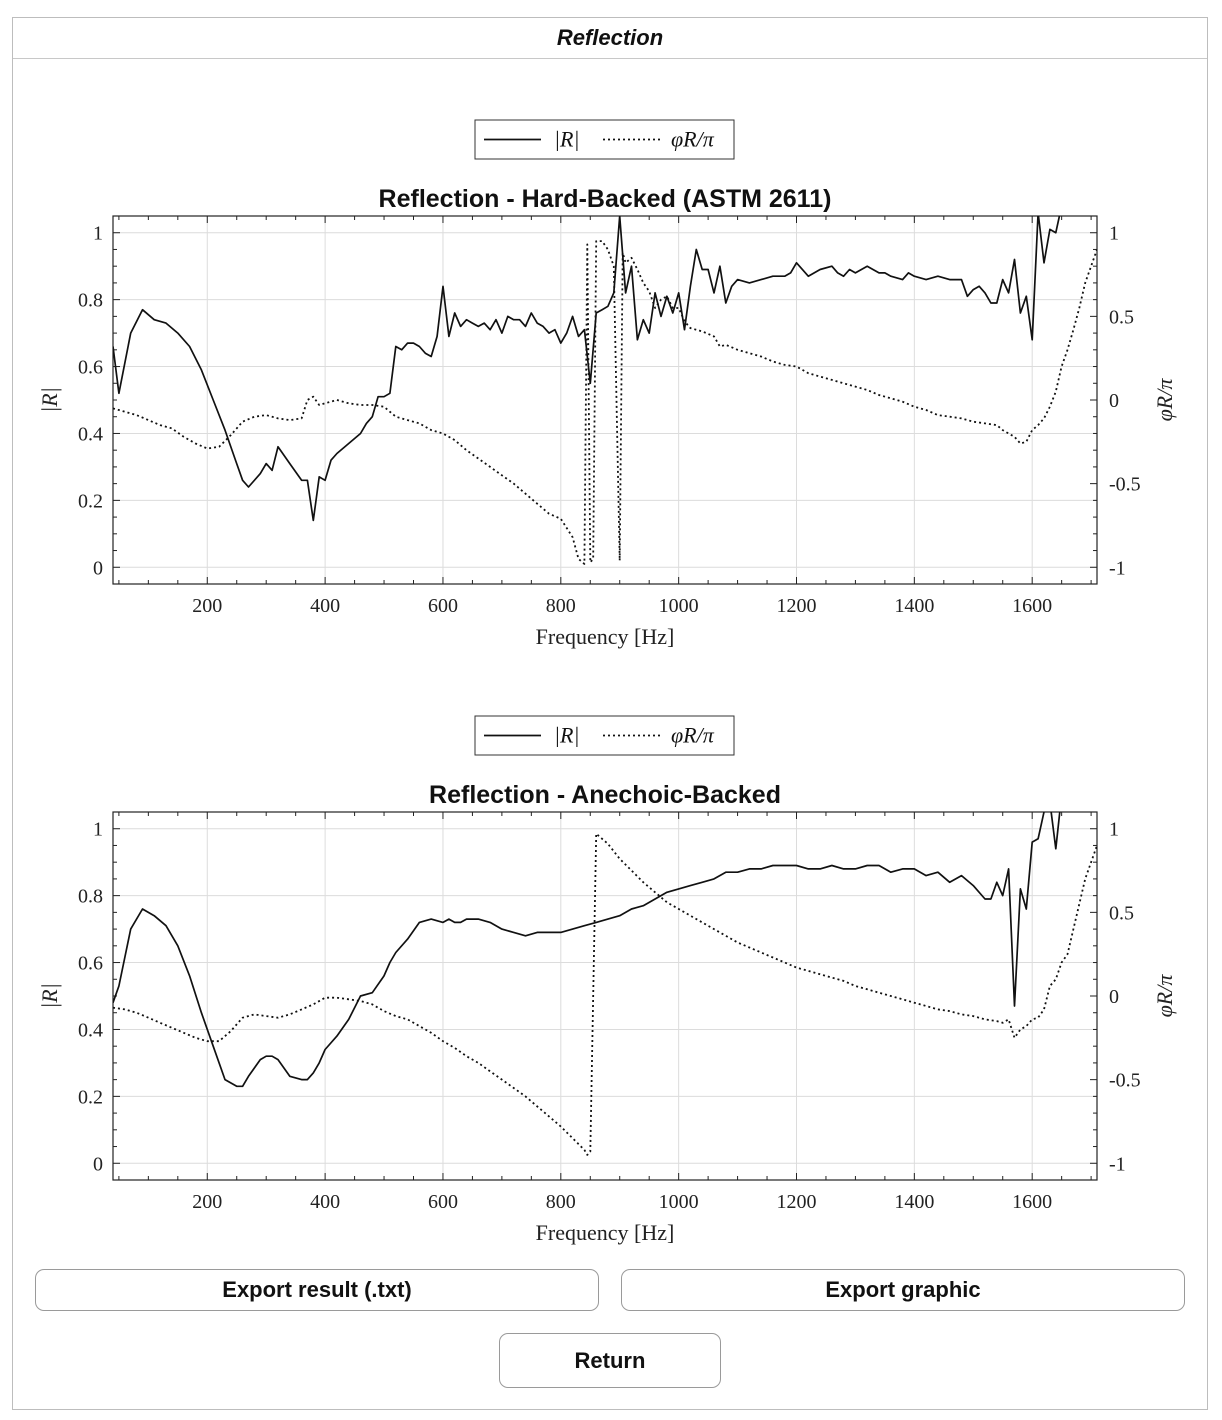 This screenshot has width=1222, height=1420. I want to click on export-graphic-button: Export graphic, so click(903, 1290).